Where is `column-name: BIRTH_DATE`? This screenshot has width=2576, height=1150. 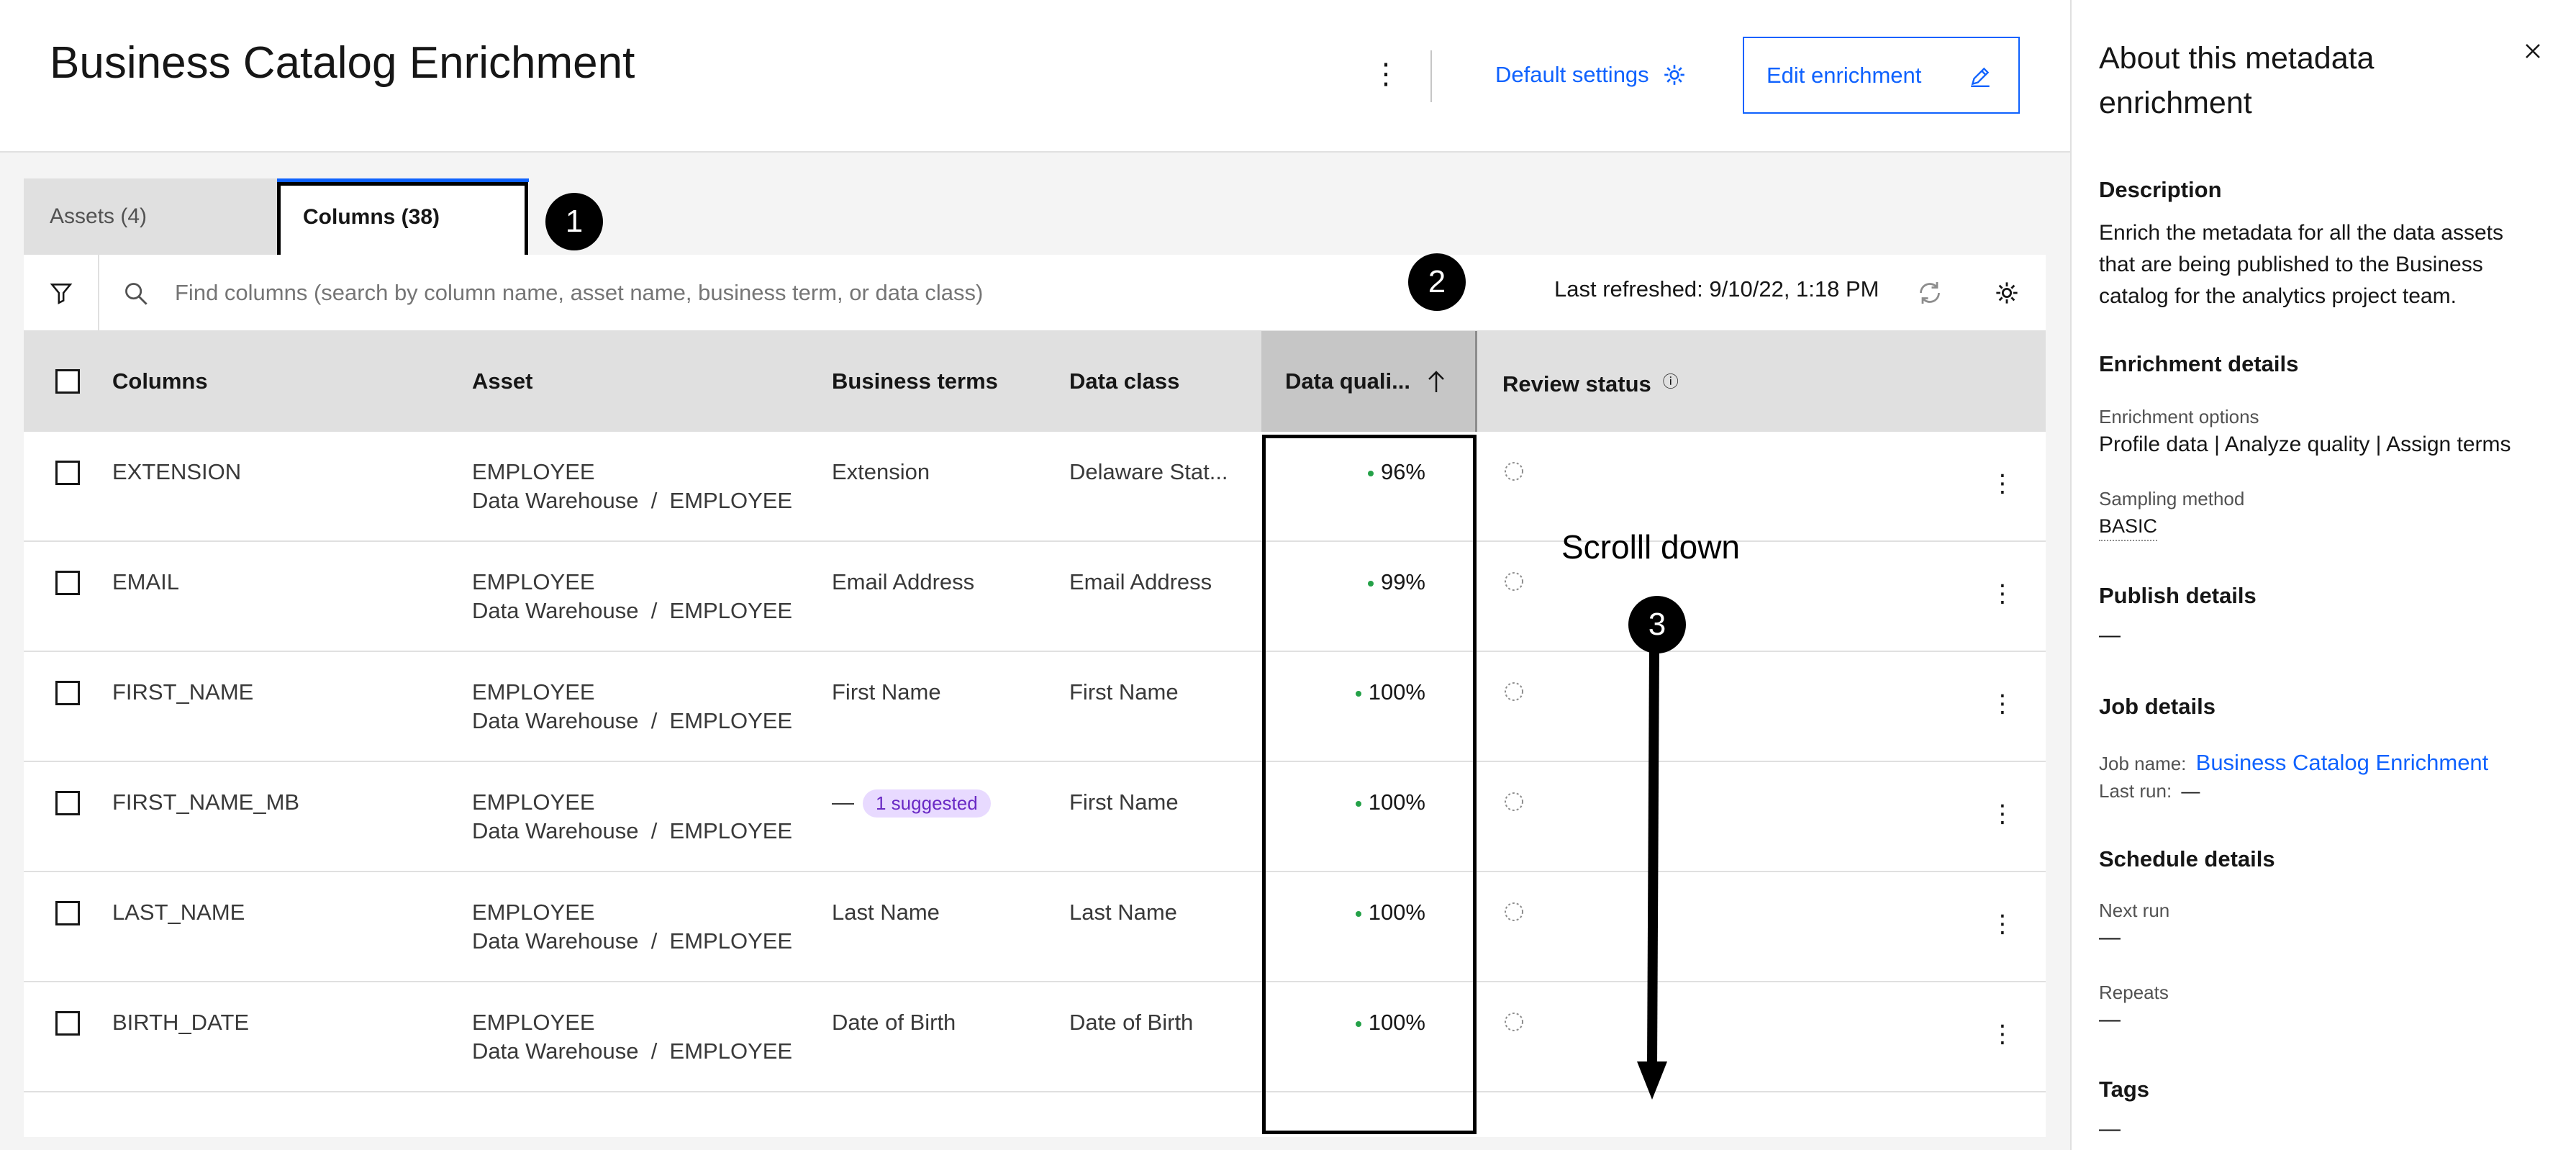 column-name: BIRTH_DATE is located at coordinates (181, 1023).